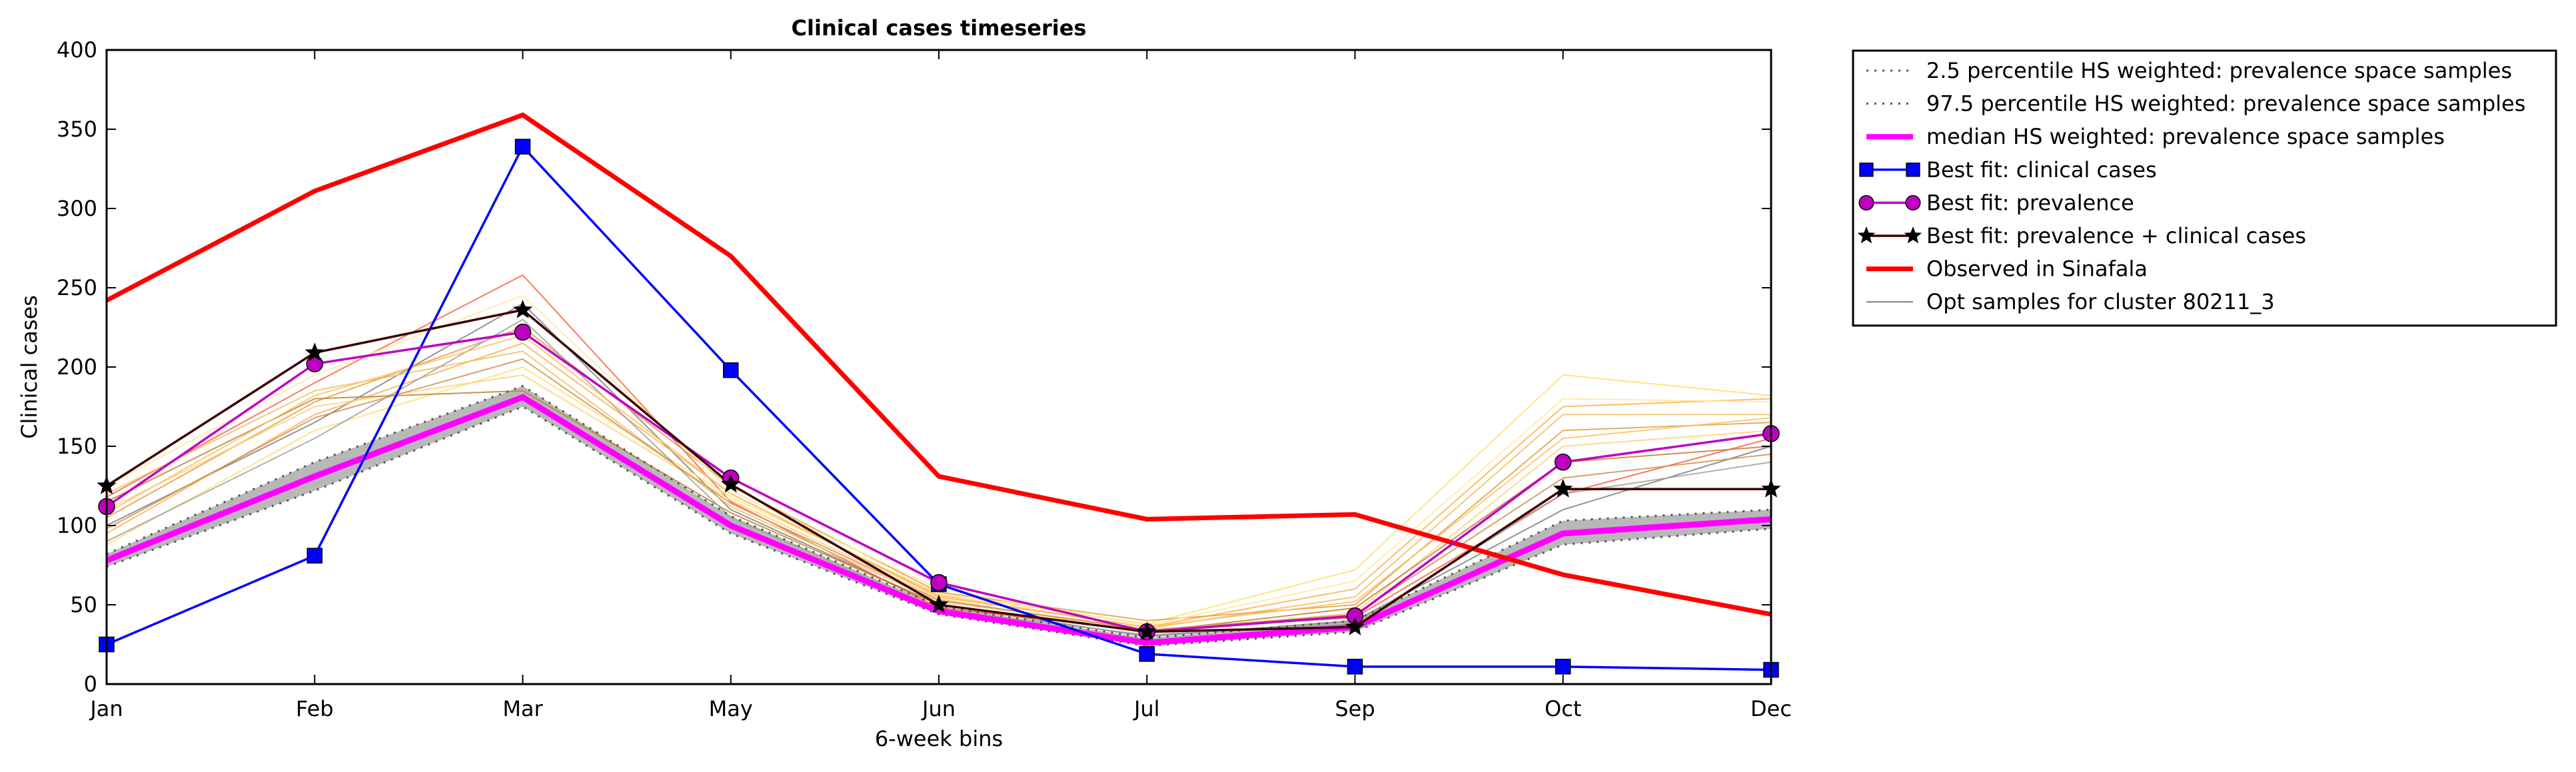  Describe the element at coordinates (1564, 462) in the screenshot. I see `series-5-point-Oct` at that location.